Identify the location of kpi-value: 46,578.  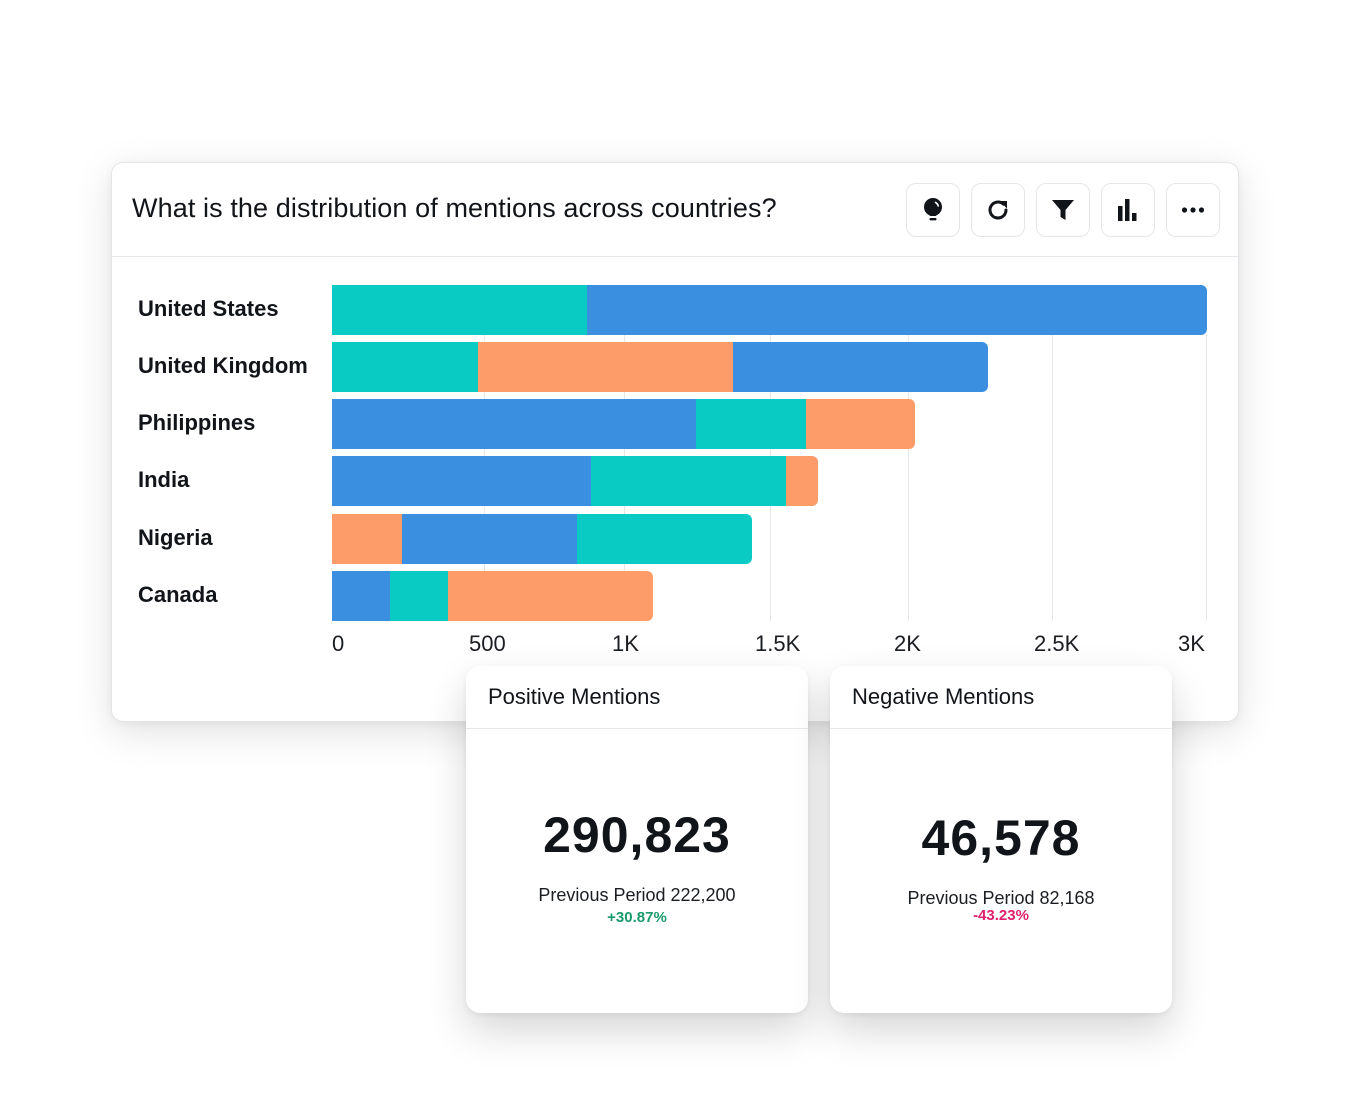
(1001, 838).